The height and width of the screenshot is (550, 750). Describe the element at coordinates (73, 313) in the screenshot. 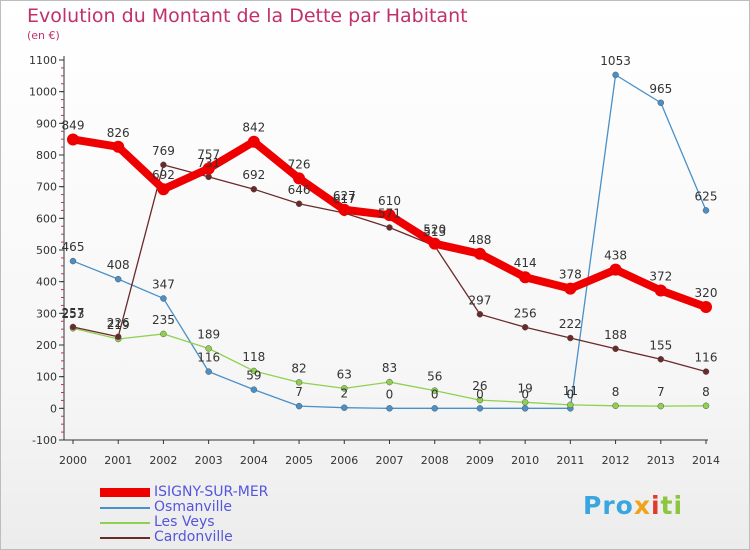

I see `data-label: 257` at that location.